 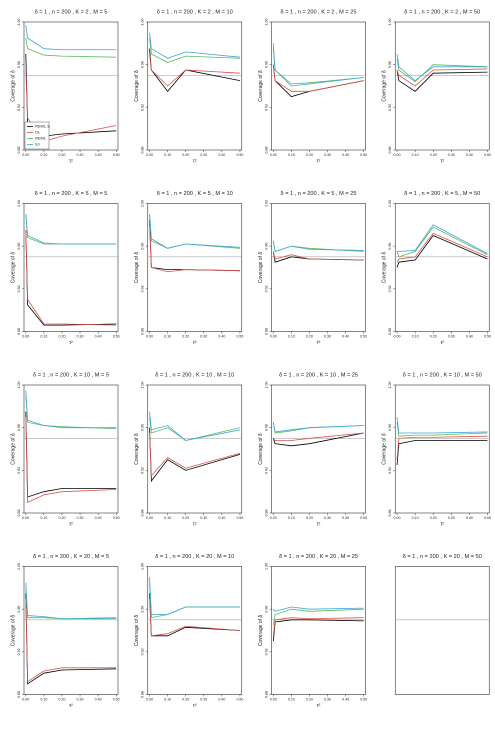 What do you see at coordinates (319, 12) in the screenshot?
I see `panel-title: δ = 1 , n = 200 , K = 2 , M = 25` at bounding box center [319, 12].